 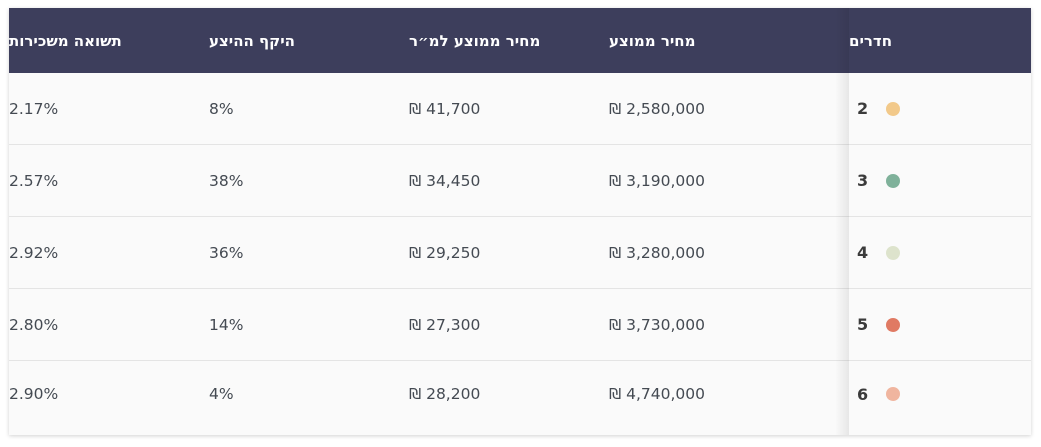 I want to click on supply-share-cell: 8%, so click(x=221, y=108).